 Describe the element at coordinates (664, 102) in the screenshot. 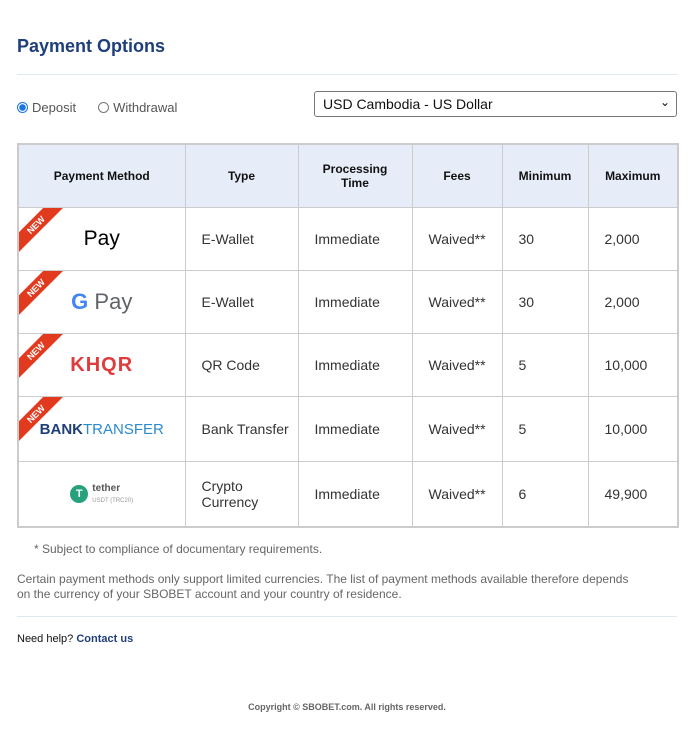

I see `chevron-down-icon: ⌄` at that location.